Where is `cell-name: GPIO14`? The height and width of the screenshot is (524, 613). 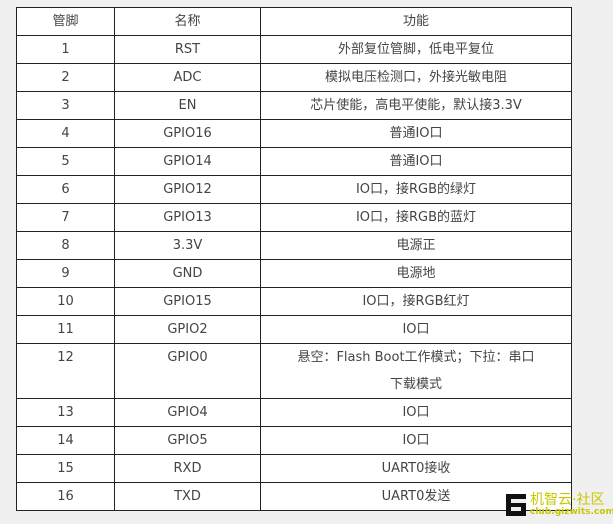
cell-name: GPIO14 is located at coordinates (187, 161).